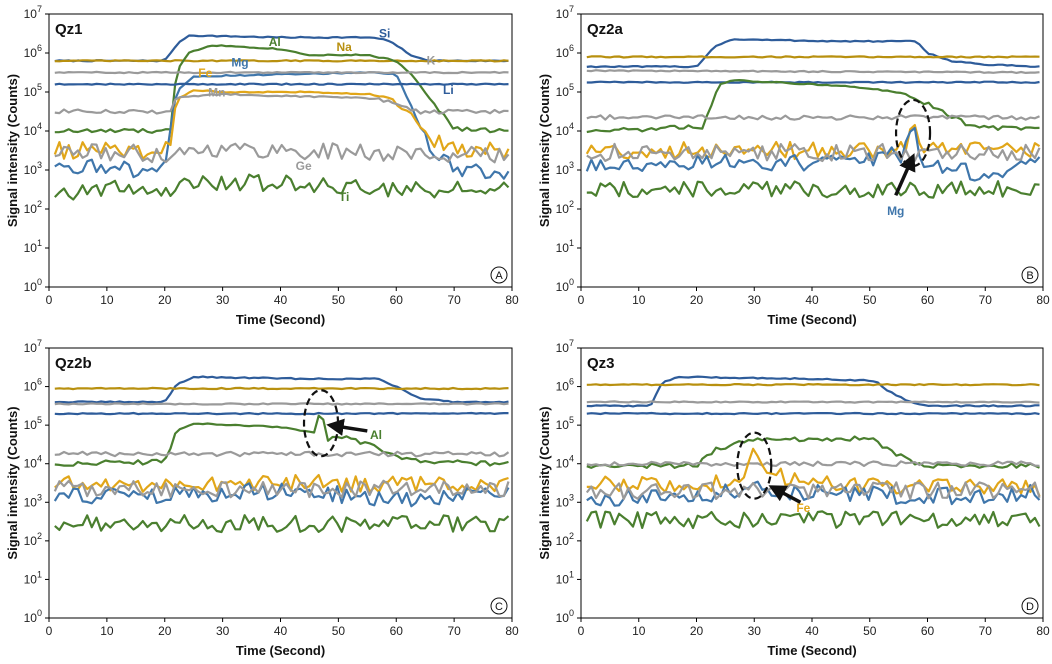  Describe the element at coordinates (205, 73) in the screenshot. I see `series-label-fe: Fe` at that location.